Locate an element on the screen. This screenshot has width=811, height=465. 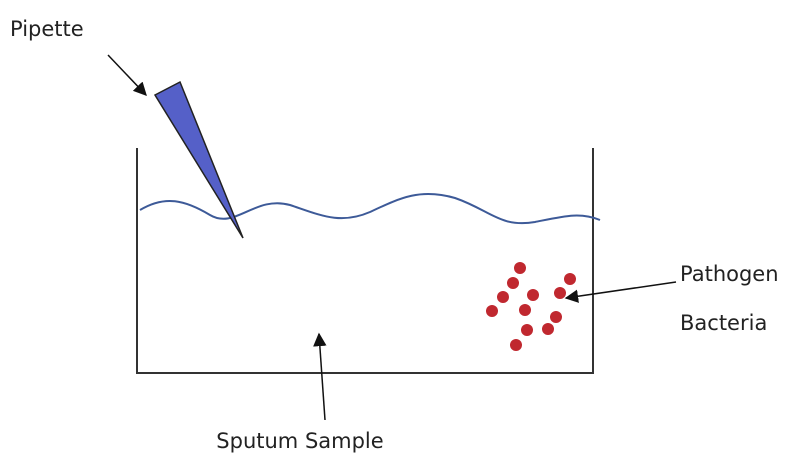
bacteria-label: Bacteria is located at coordinates (723, 323).